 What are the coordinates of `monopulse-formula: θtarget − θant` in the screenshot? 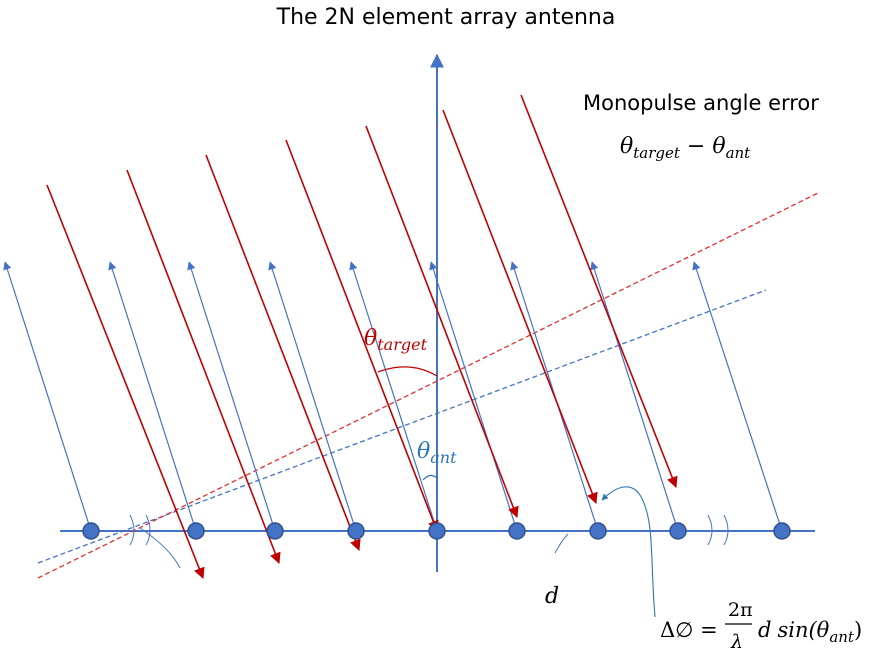 It's located at (685, 148).